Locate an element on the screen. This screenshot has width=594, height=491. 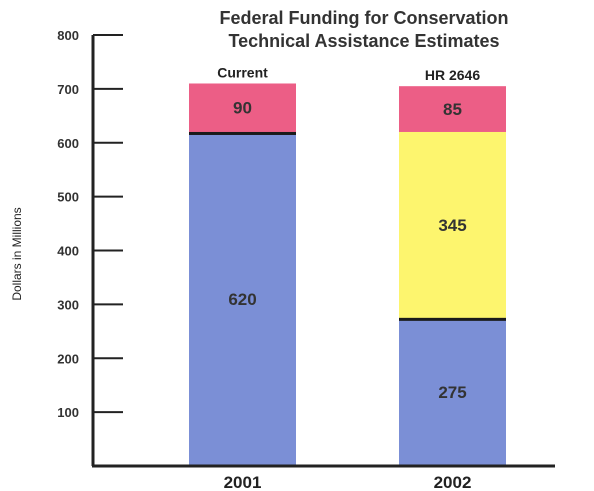
segment-value-label: 90 is located at coordinates (242, 108).